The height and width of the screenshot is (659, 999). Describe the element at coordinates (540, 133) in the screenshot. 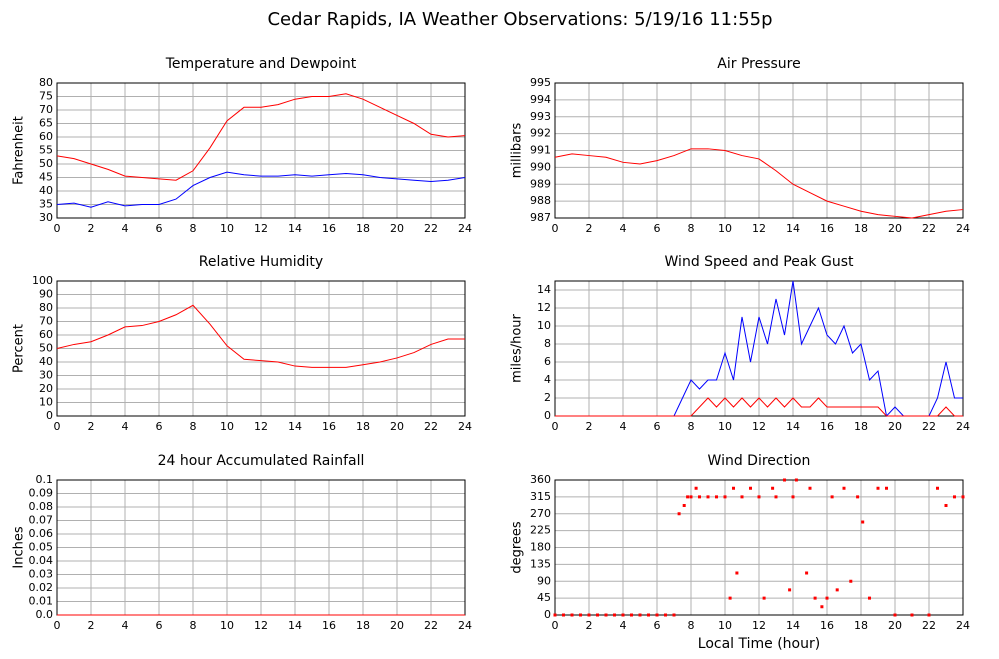

I see `y-tick-label: 992` at that location.